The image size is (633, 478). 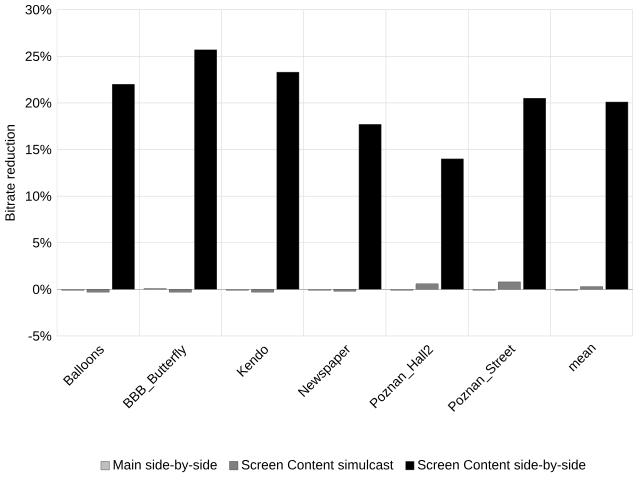 What do you see at coordinates (9, 173) in the screenshot?
I see `y-axis-title: Bitrate reduction` at bounding box center [9, 173].